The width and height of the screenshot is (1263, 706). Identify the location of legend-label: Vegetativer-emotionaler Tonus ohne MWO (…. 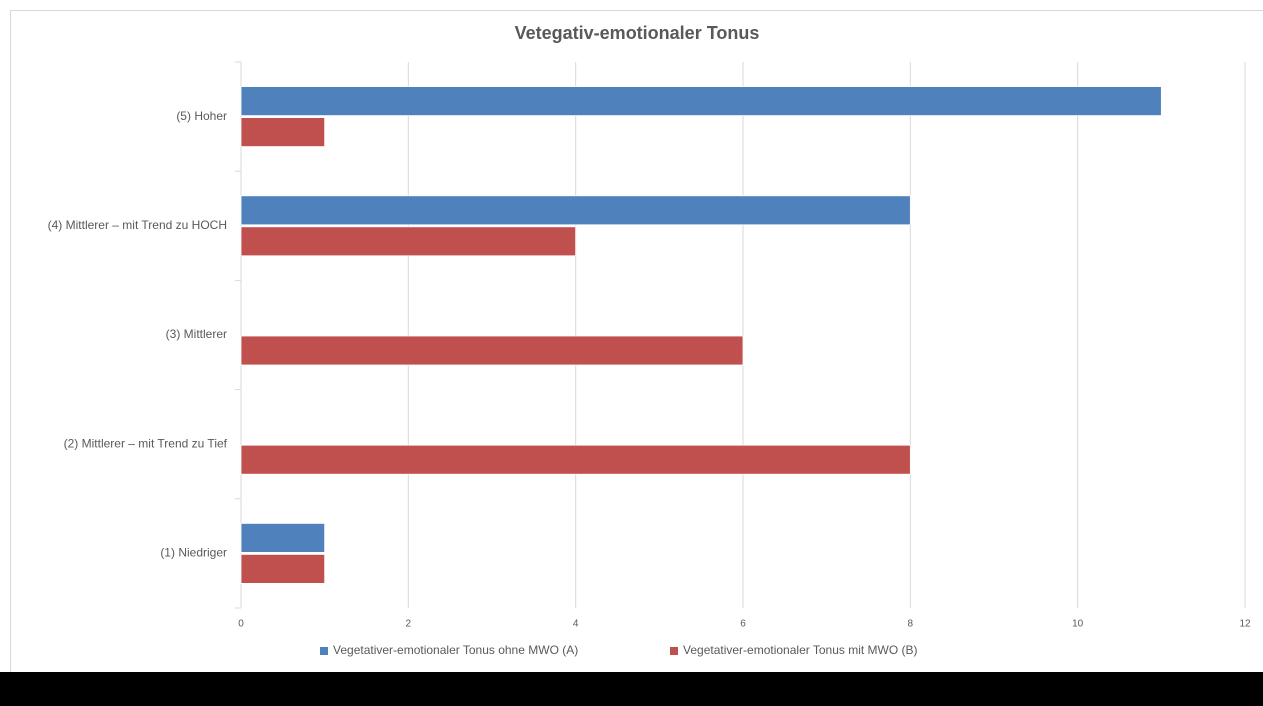
(455, 650).